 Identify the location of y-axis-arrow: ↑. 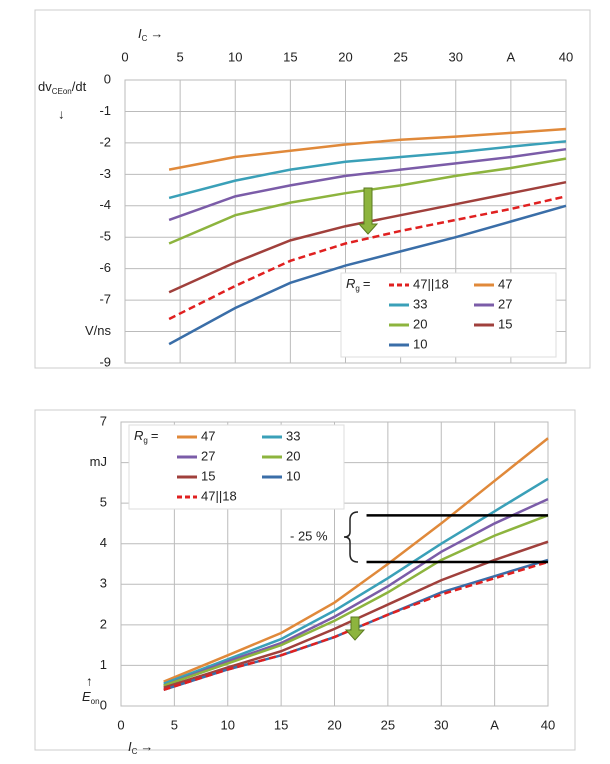
(89, 680).